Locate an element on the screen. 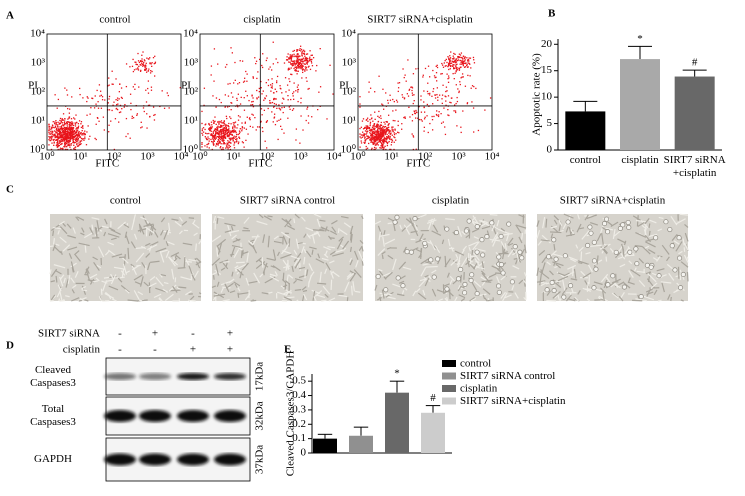  x-tick-label: 10³ is located at coordinates (147, 157).